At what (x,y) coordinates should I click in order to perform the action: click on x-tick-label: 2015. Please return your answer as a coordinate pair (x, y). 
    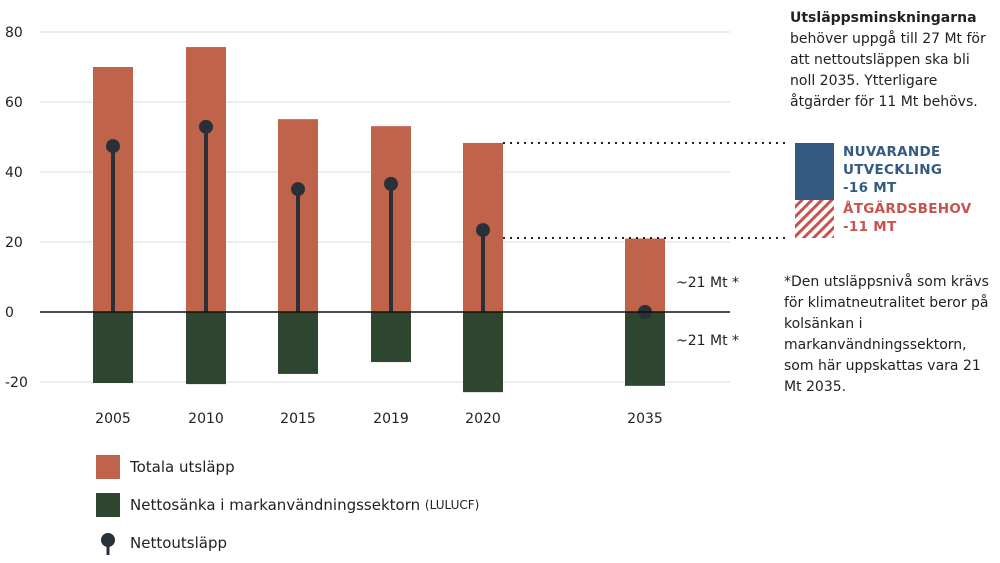
    Looking at the image, I should click on (298, 419).